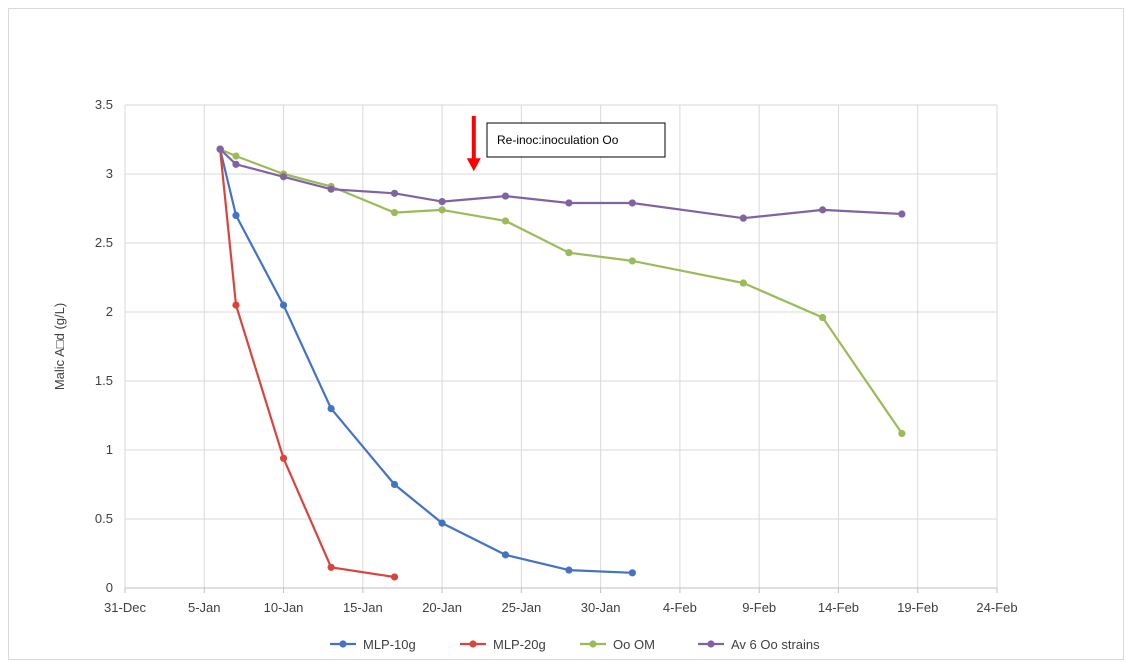  What do you see at coordinates (363, 607) in the screenshot?
I see `x-tick-label: 15-Jan` at bounding box center [363, 607].